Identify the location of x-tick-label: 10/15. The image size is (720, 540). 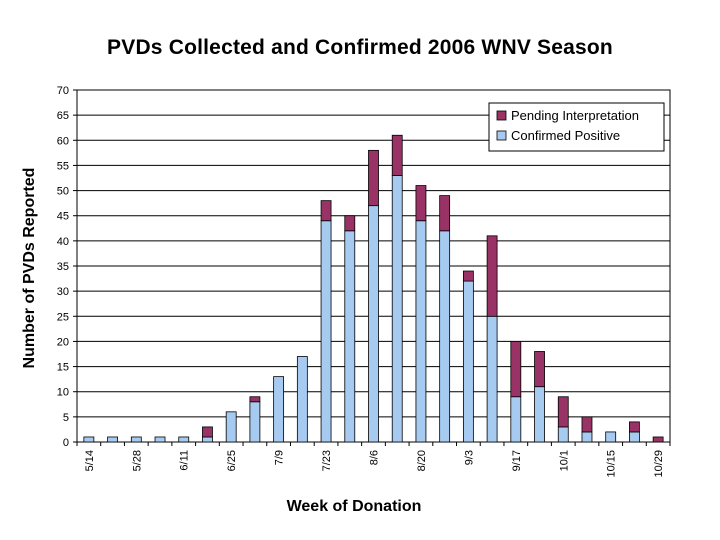
(612, 464).